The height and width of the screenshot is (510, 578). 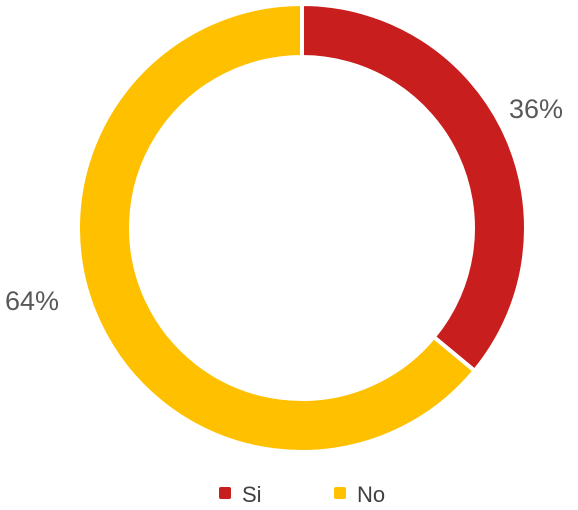 What do you see at coordinates (225, 493) in the screenshot?
I see `legend-swatch-si` at bounding box center [225, 493].